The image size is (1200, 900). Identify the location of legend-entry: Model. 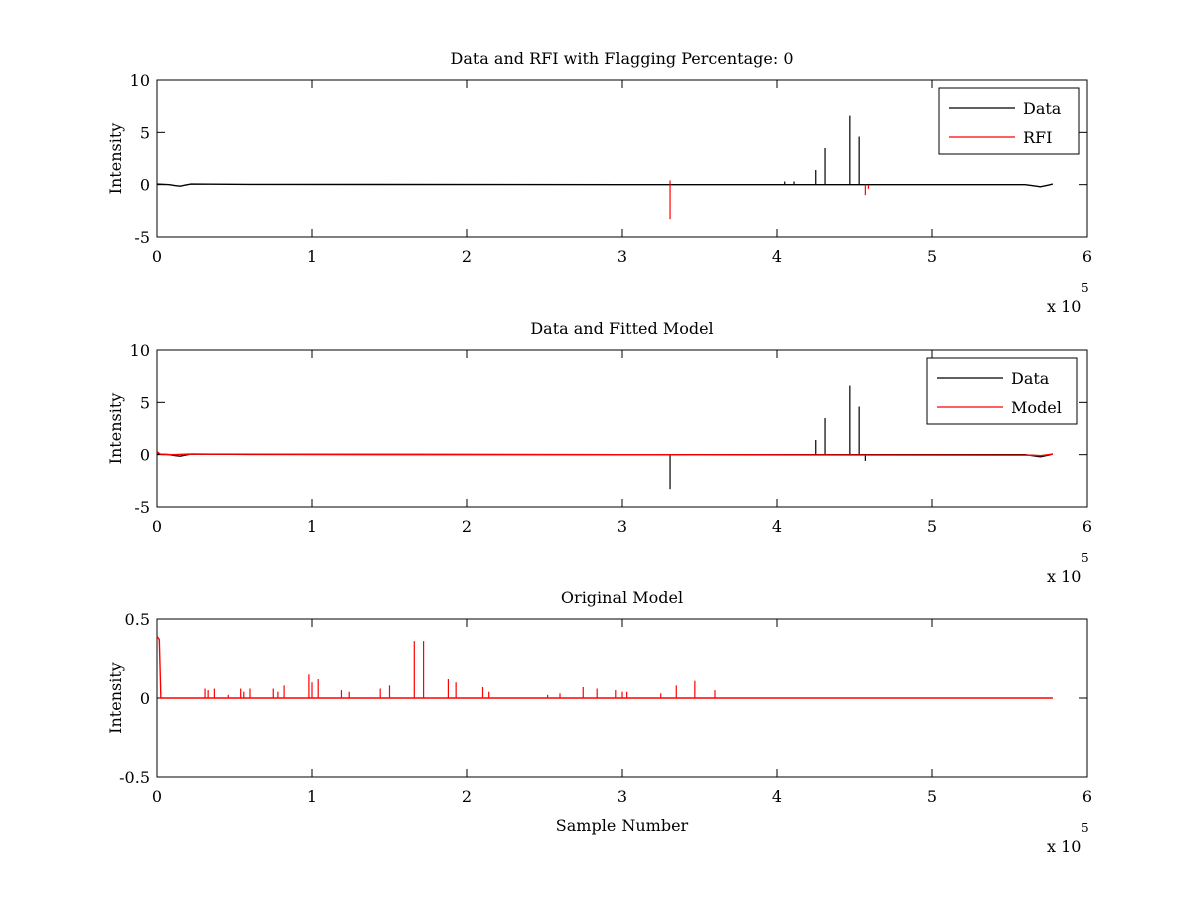
(1036, 407).